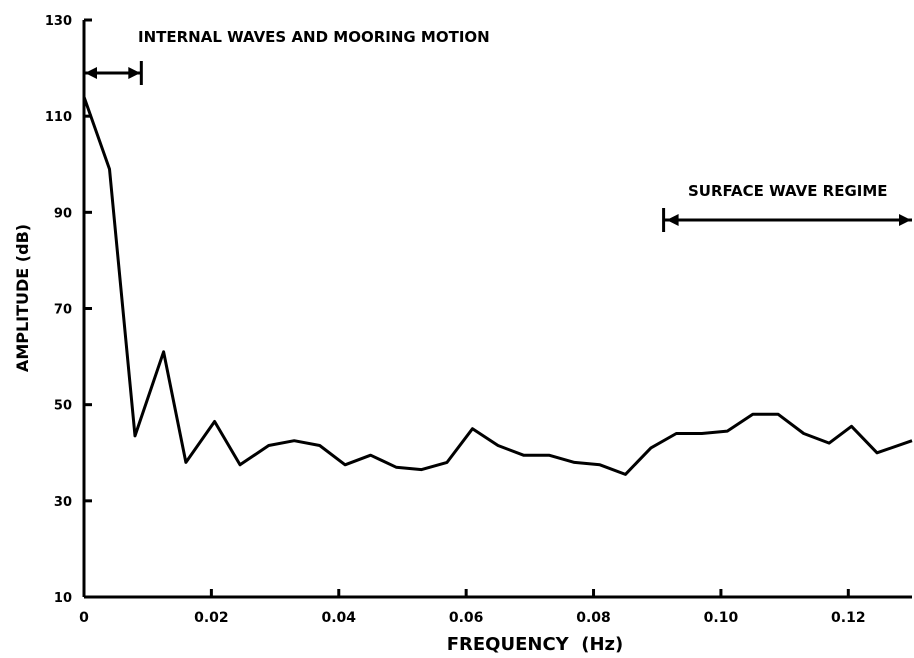 The width and height of the screenshot is (914, 658). I want to click on x-ticks: 0 0.02 0.04 0.06 0.08 0.10 0.12, so click(472, 607).